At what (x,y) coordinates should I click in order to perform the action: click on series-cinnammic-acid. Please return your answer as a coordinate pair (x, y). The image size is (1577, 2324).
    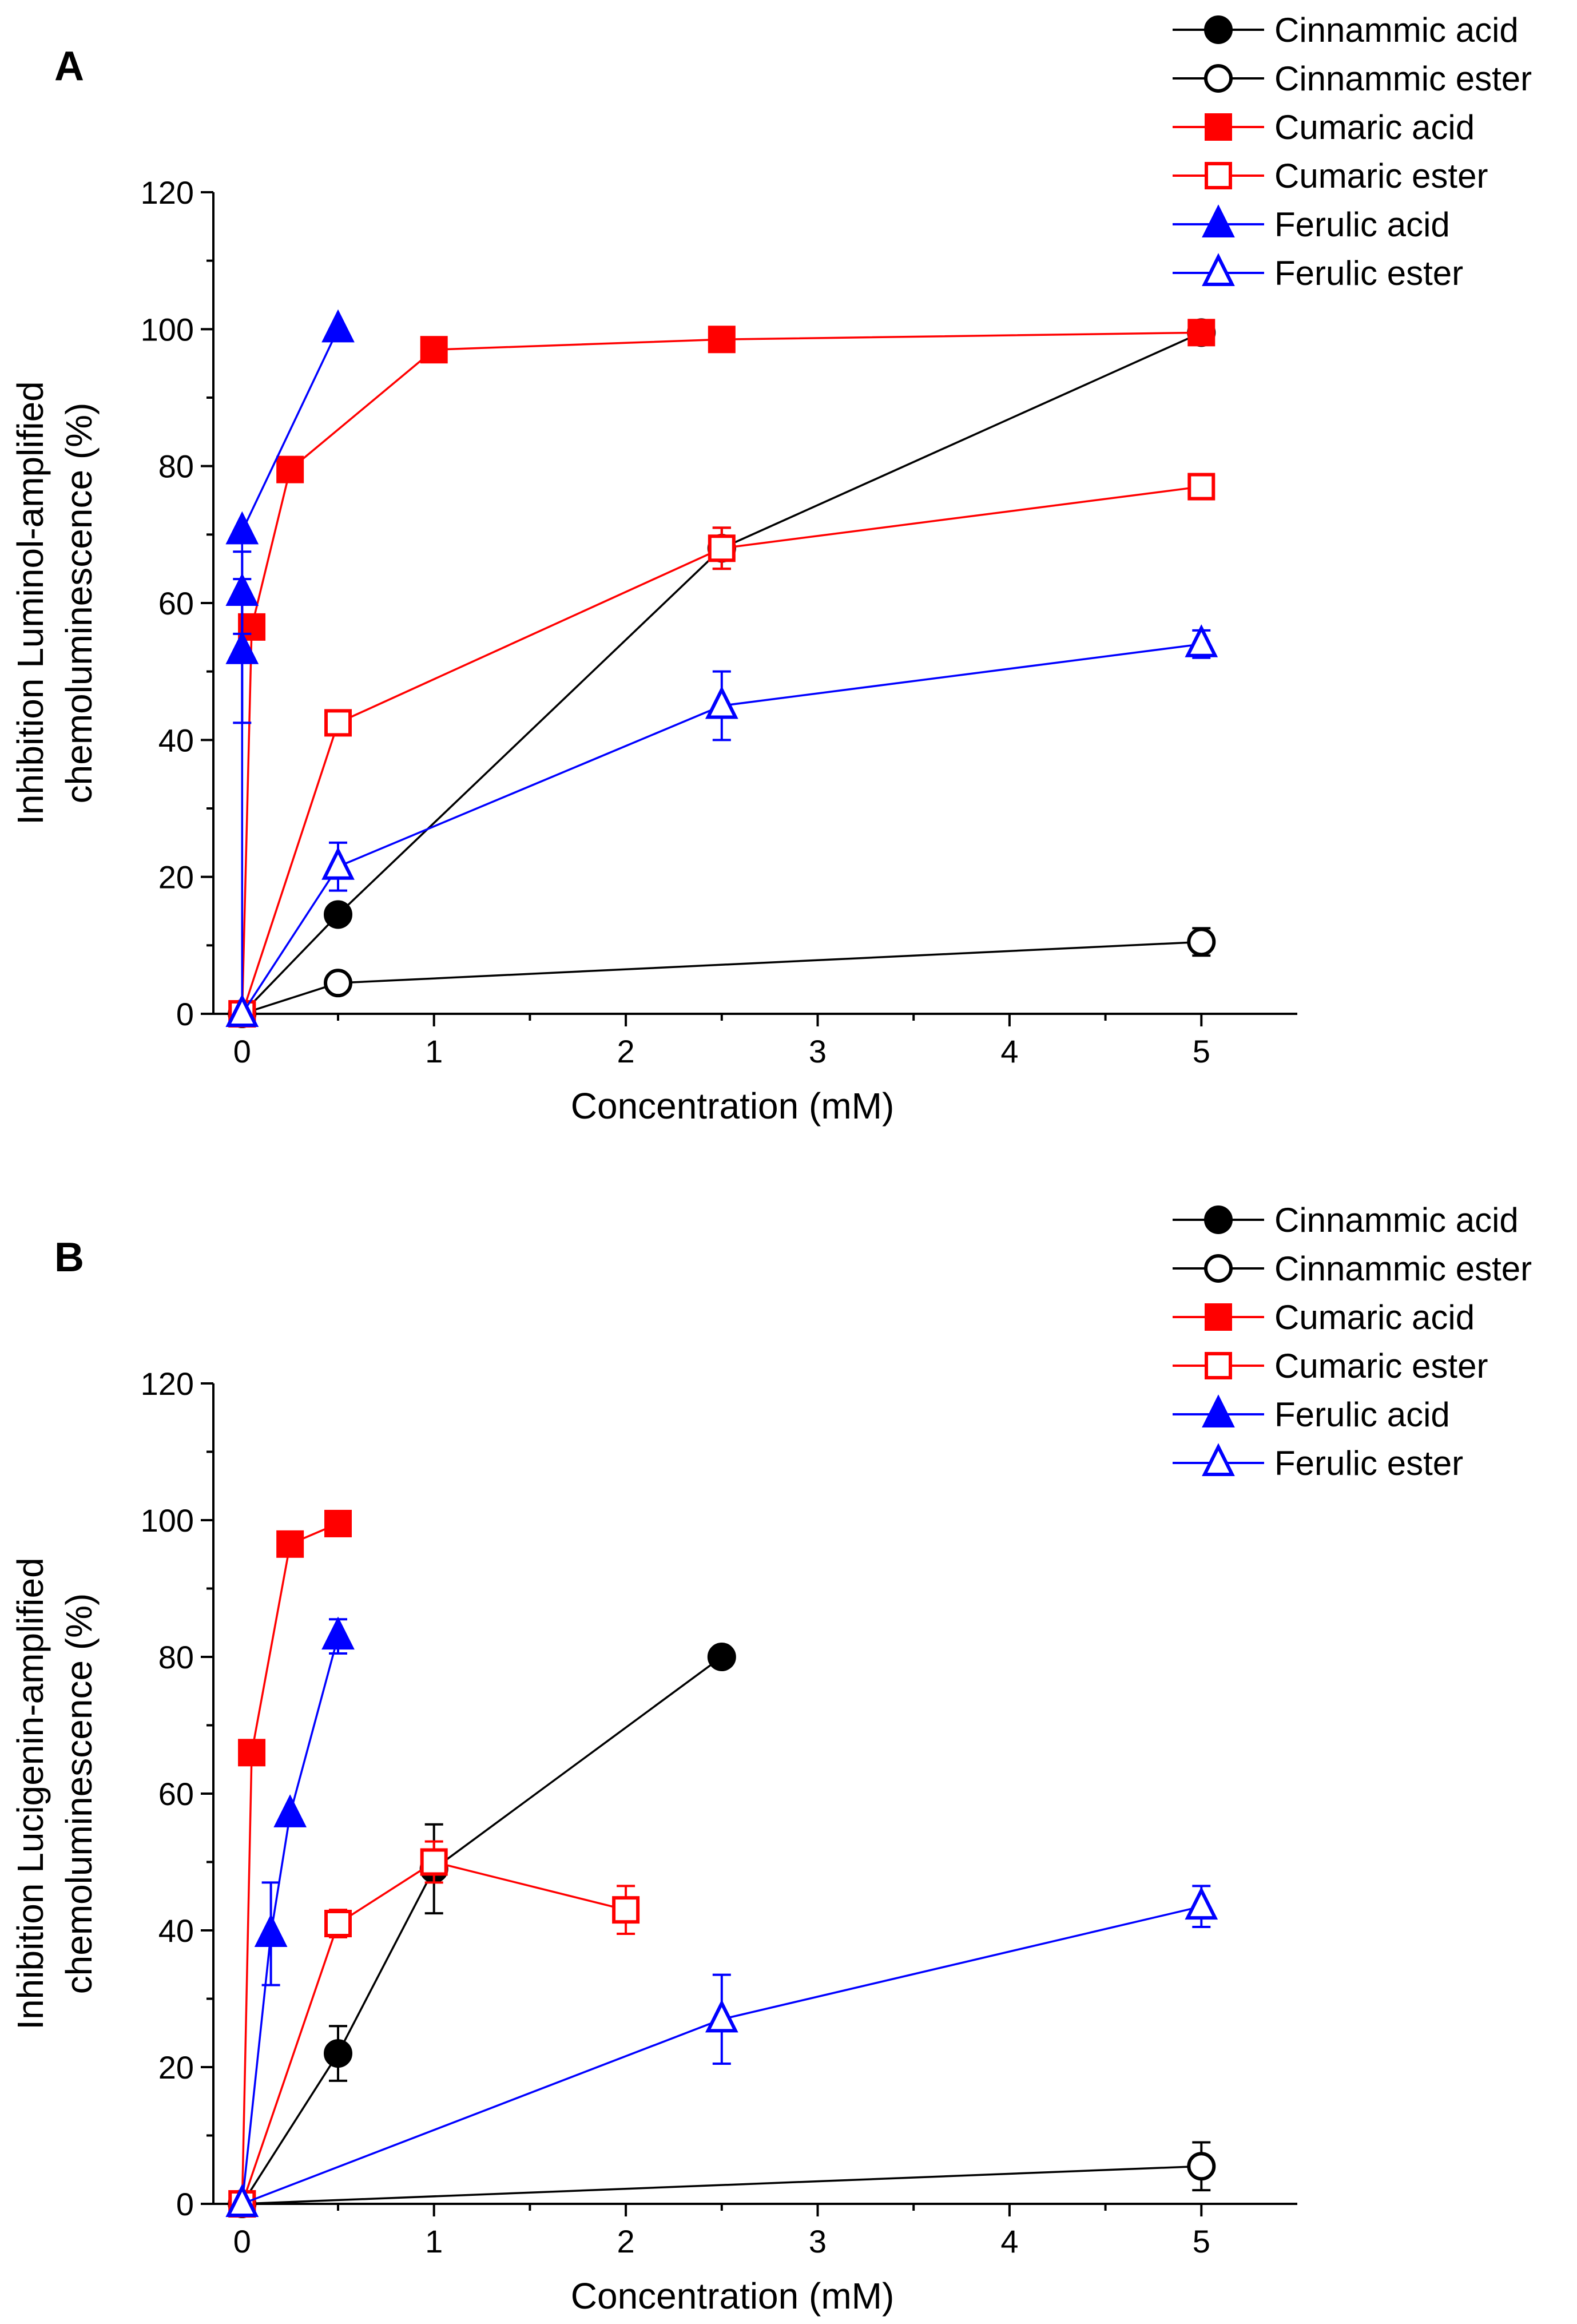
    Looking at the image, I should click on (482, 1930).